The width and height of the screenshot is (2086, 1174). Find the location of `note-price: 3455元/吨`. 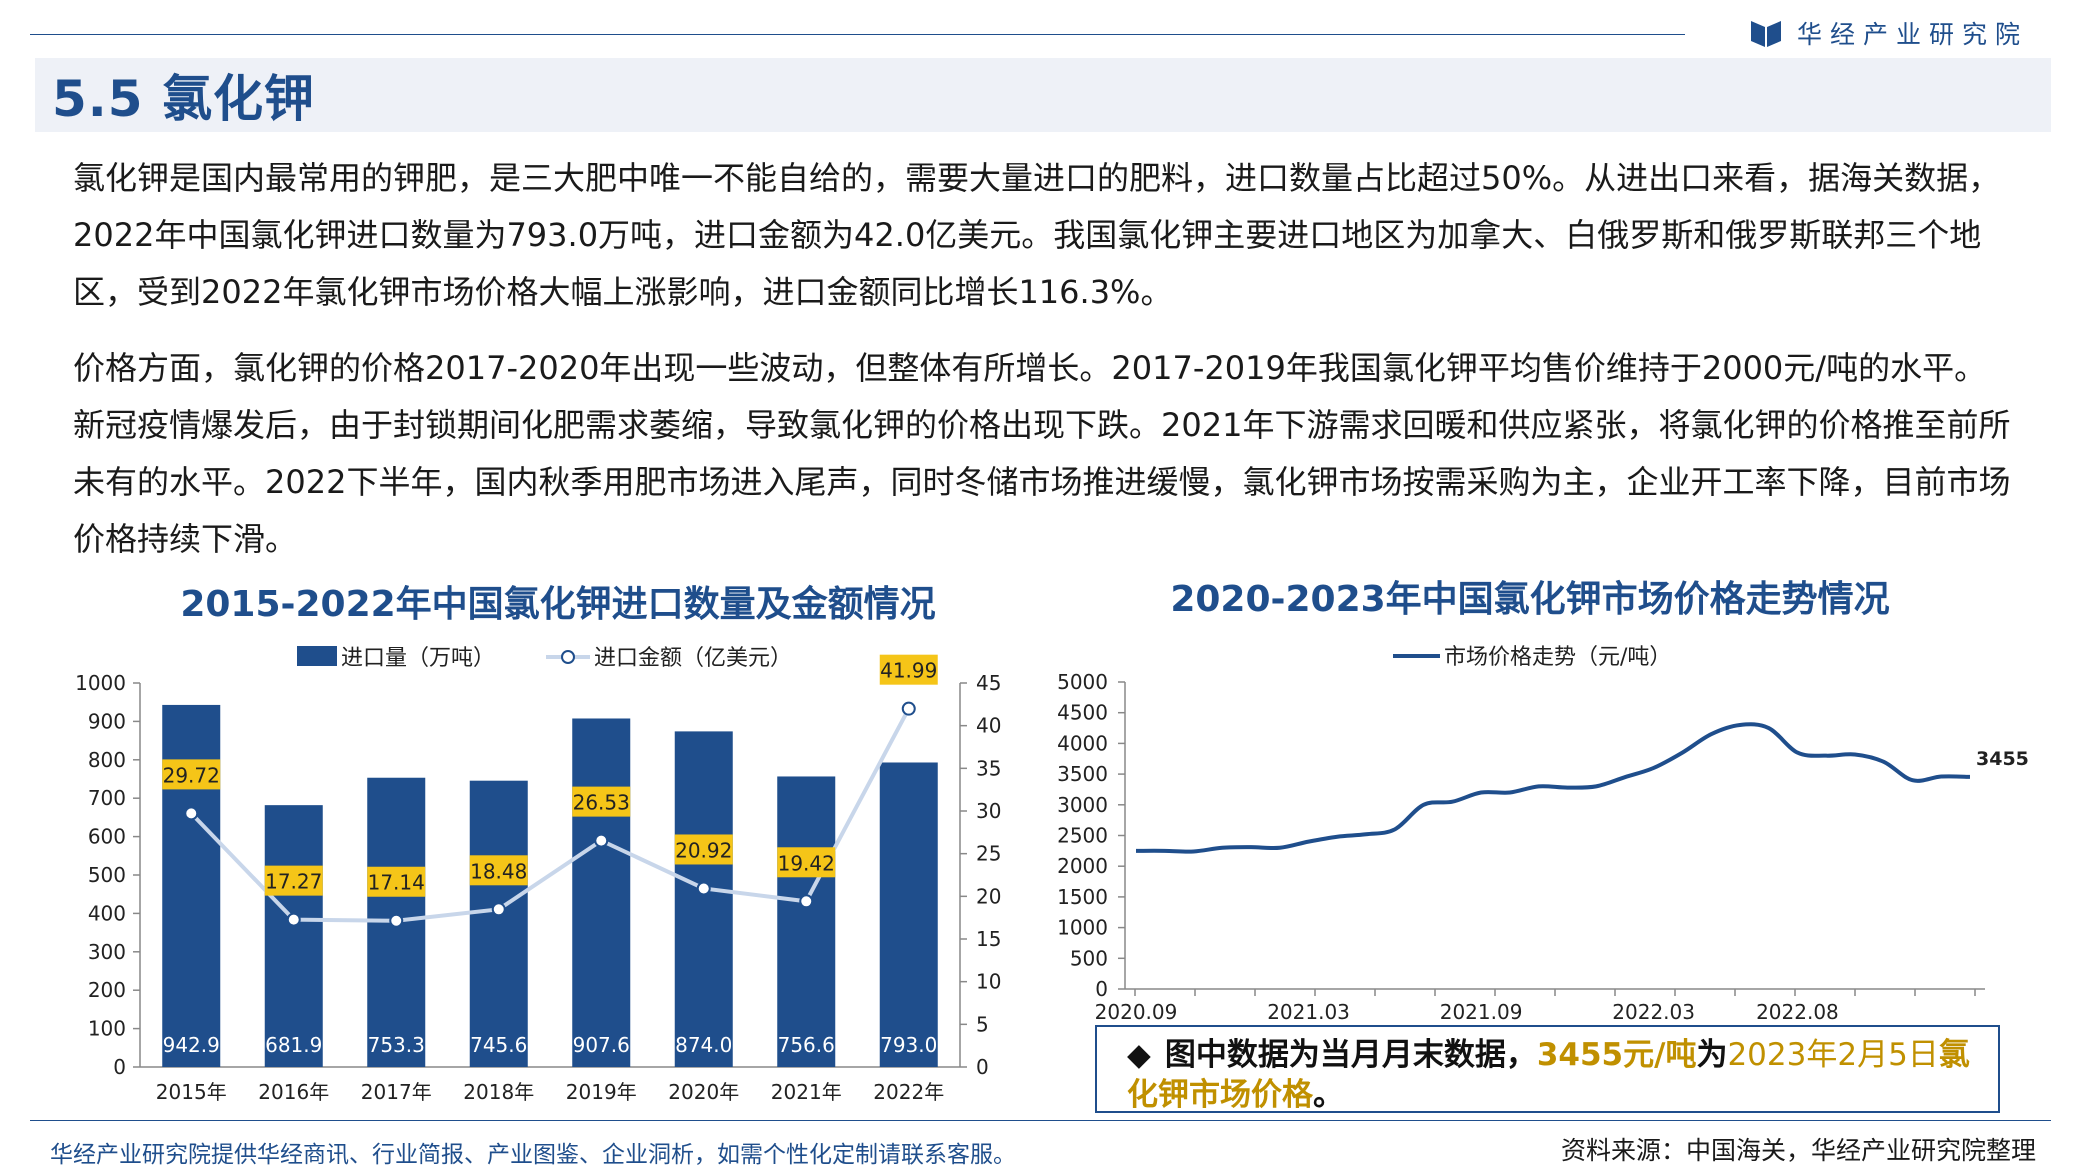

note-price: 3455元/吨 is located at coordinates (1616, 1055).